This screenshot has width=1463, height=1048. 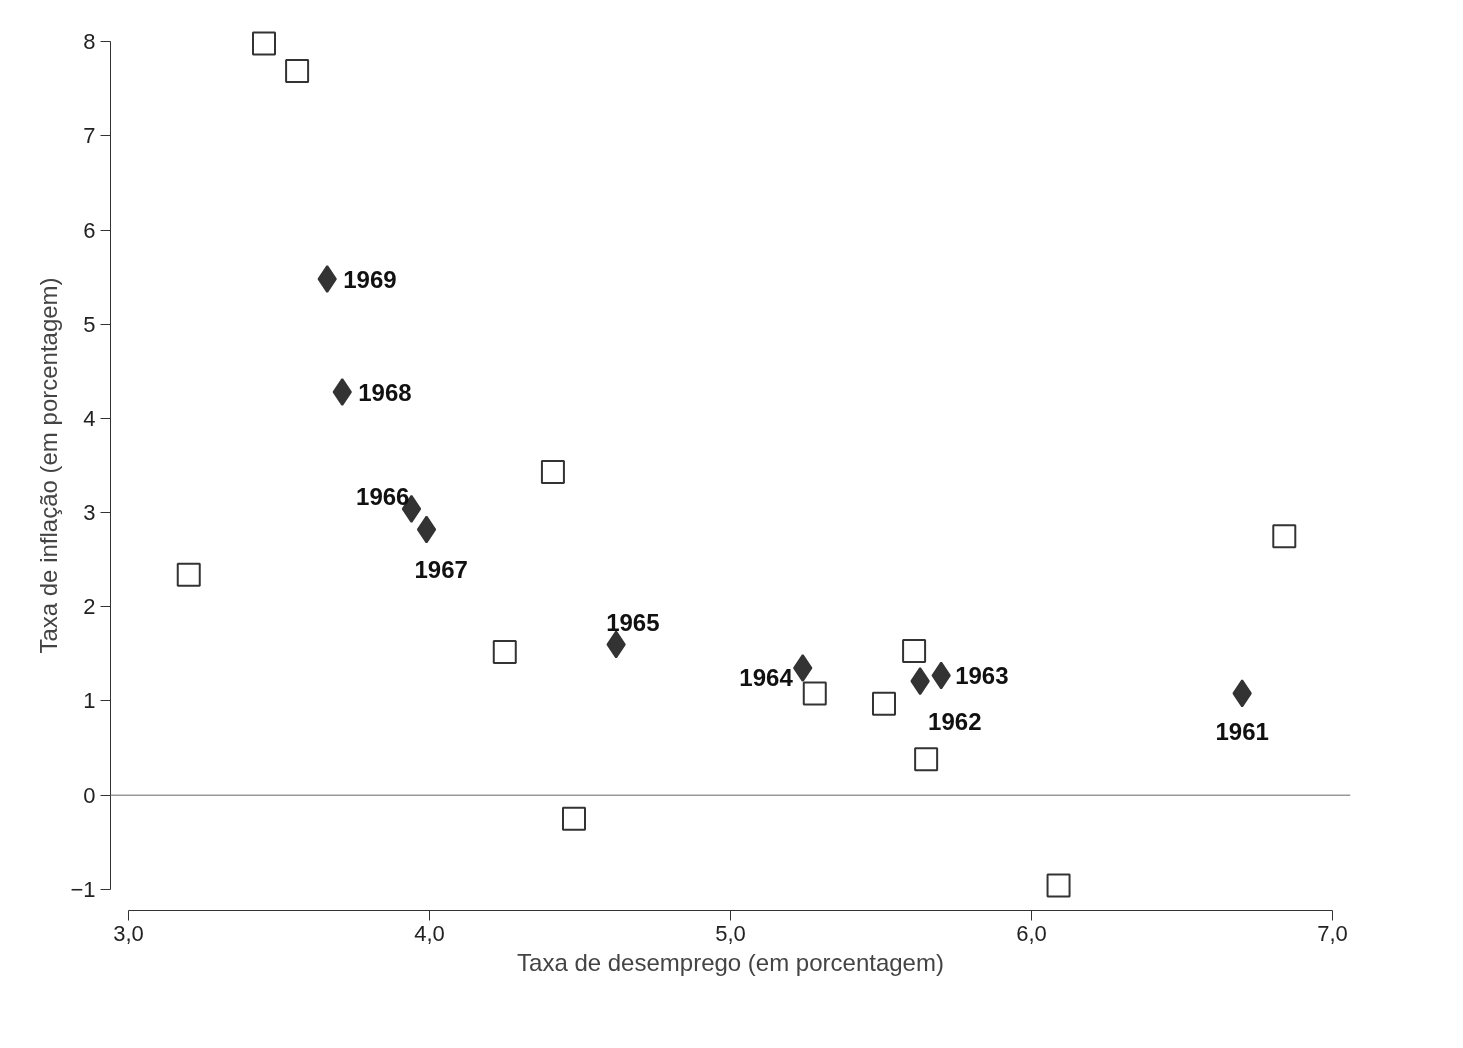 I want to click on x-tick-label: 7,0, so click(x=1332, y=933).